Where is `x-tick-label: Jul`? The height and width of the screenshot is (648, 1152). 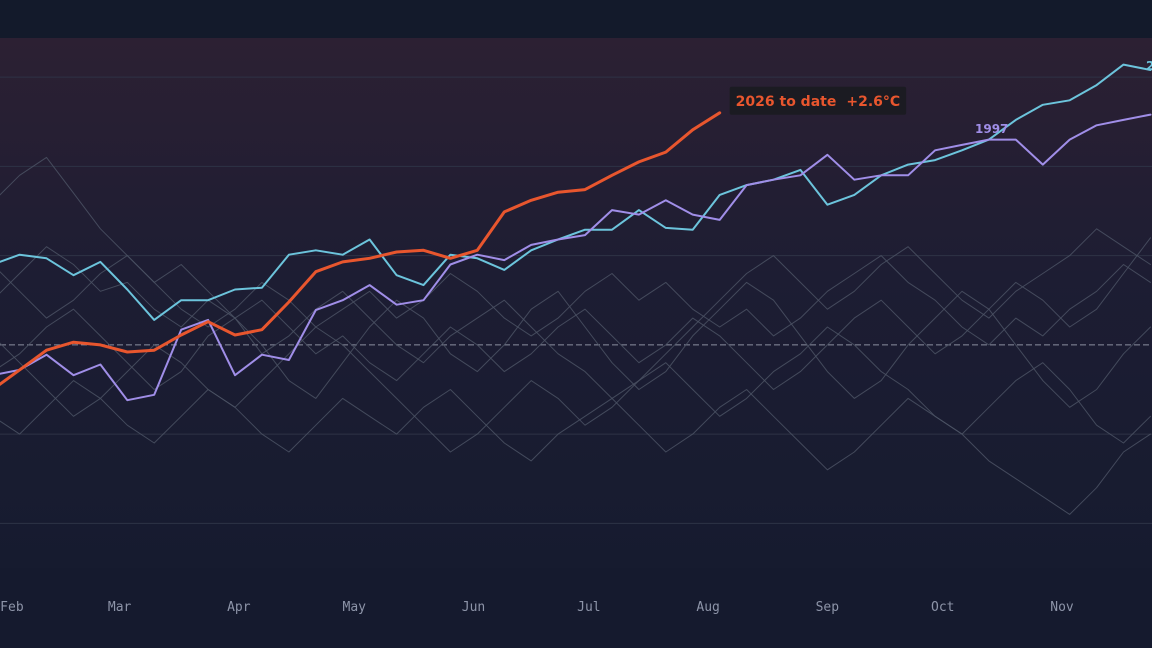
x-tick-label: Jul is located at coordinates (588, 607).